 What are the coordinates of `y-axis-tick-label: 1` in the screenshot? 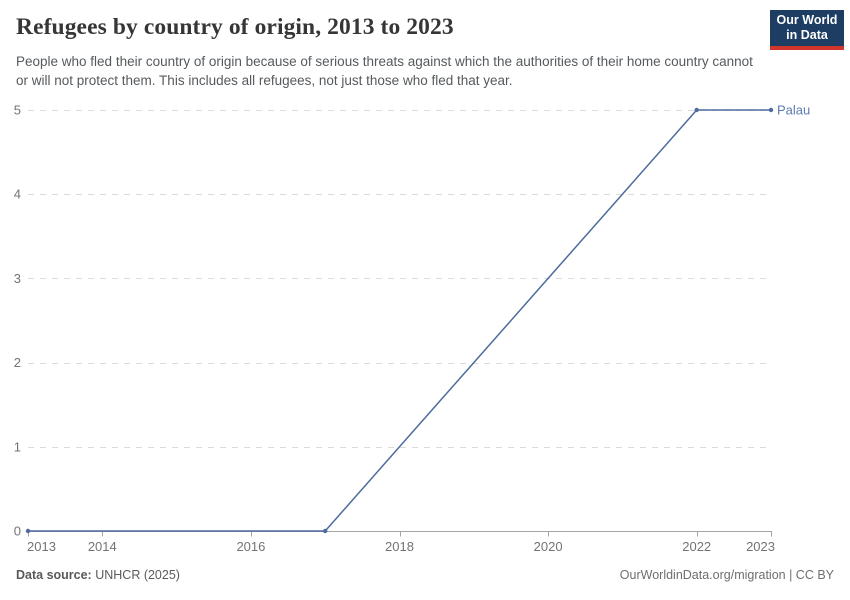 It's located at (17, 446).